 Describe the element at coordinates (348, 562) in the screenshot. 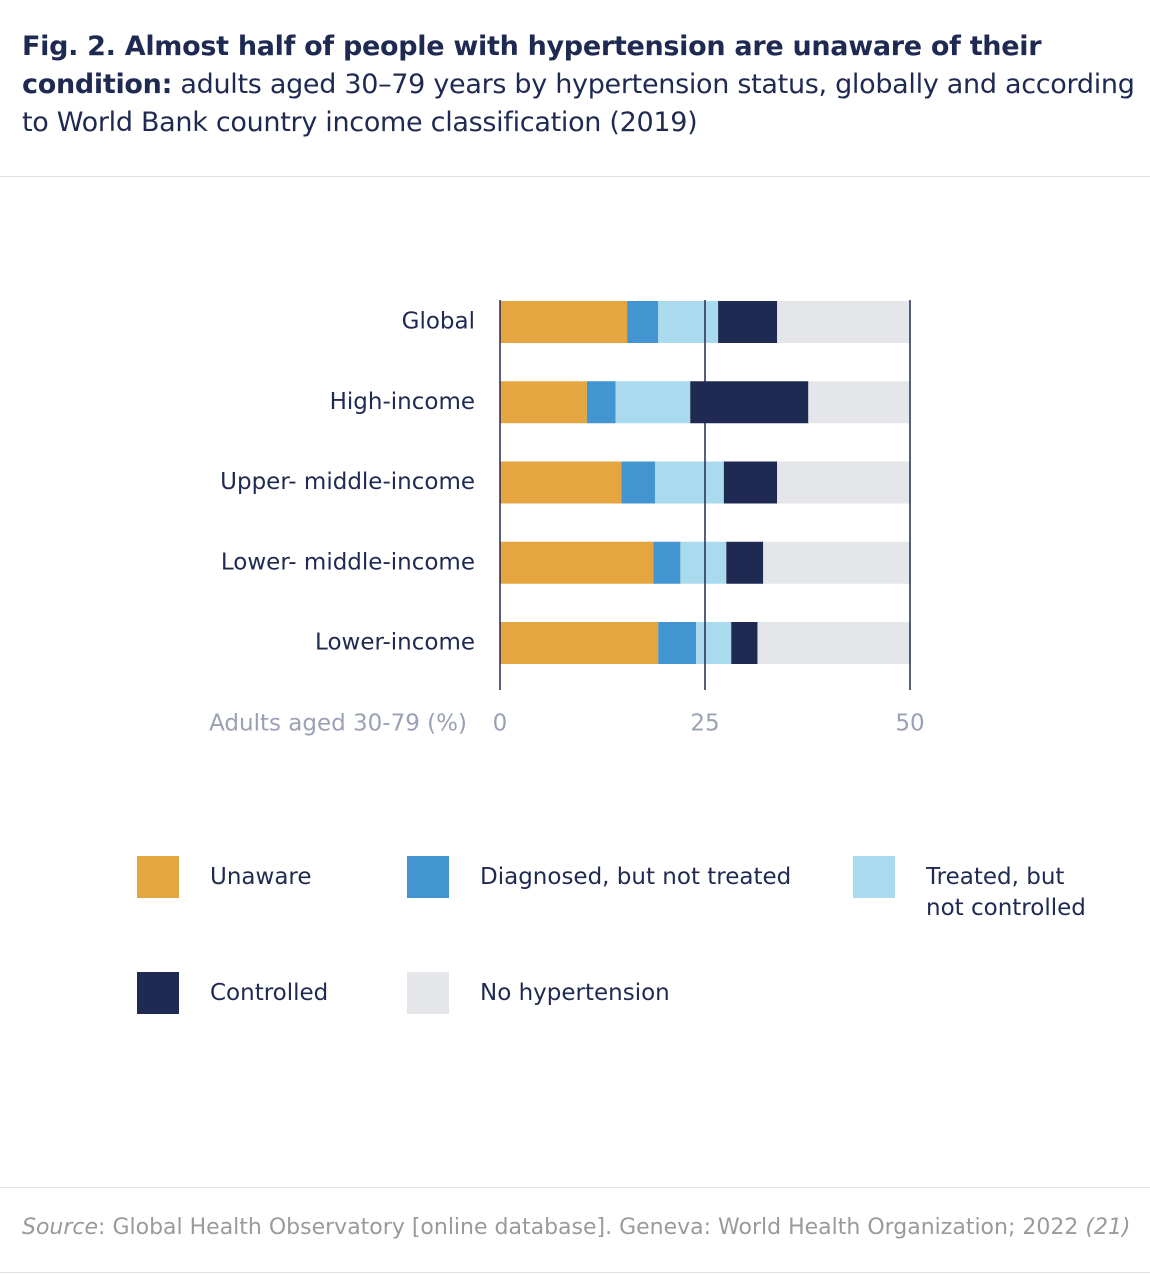

I see `y-tick-label: Lower- middle-income` at that location.